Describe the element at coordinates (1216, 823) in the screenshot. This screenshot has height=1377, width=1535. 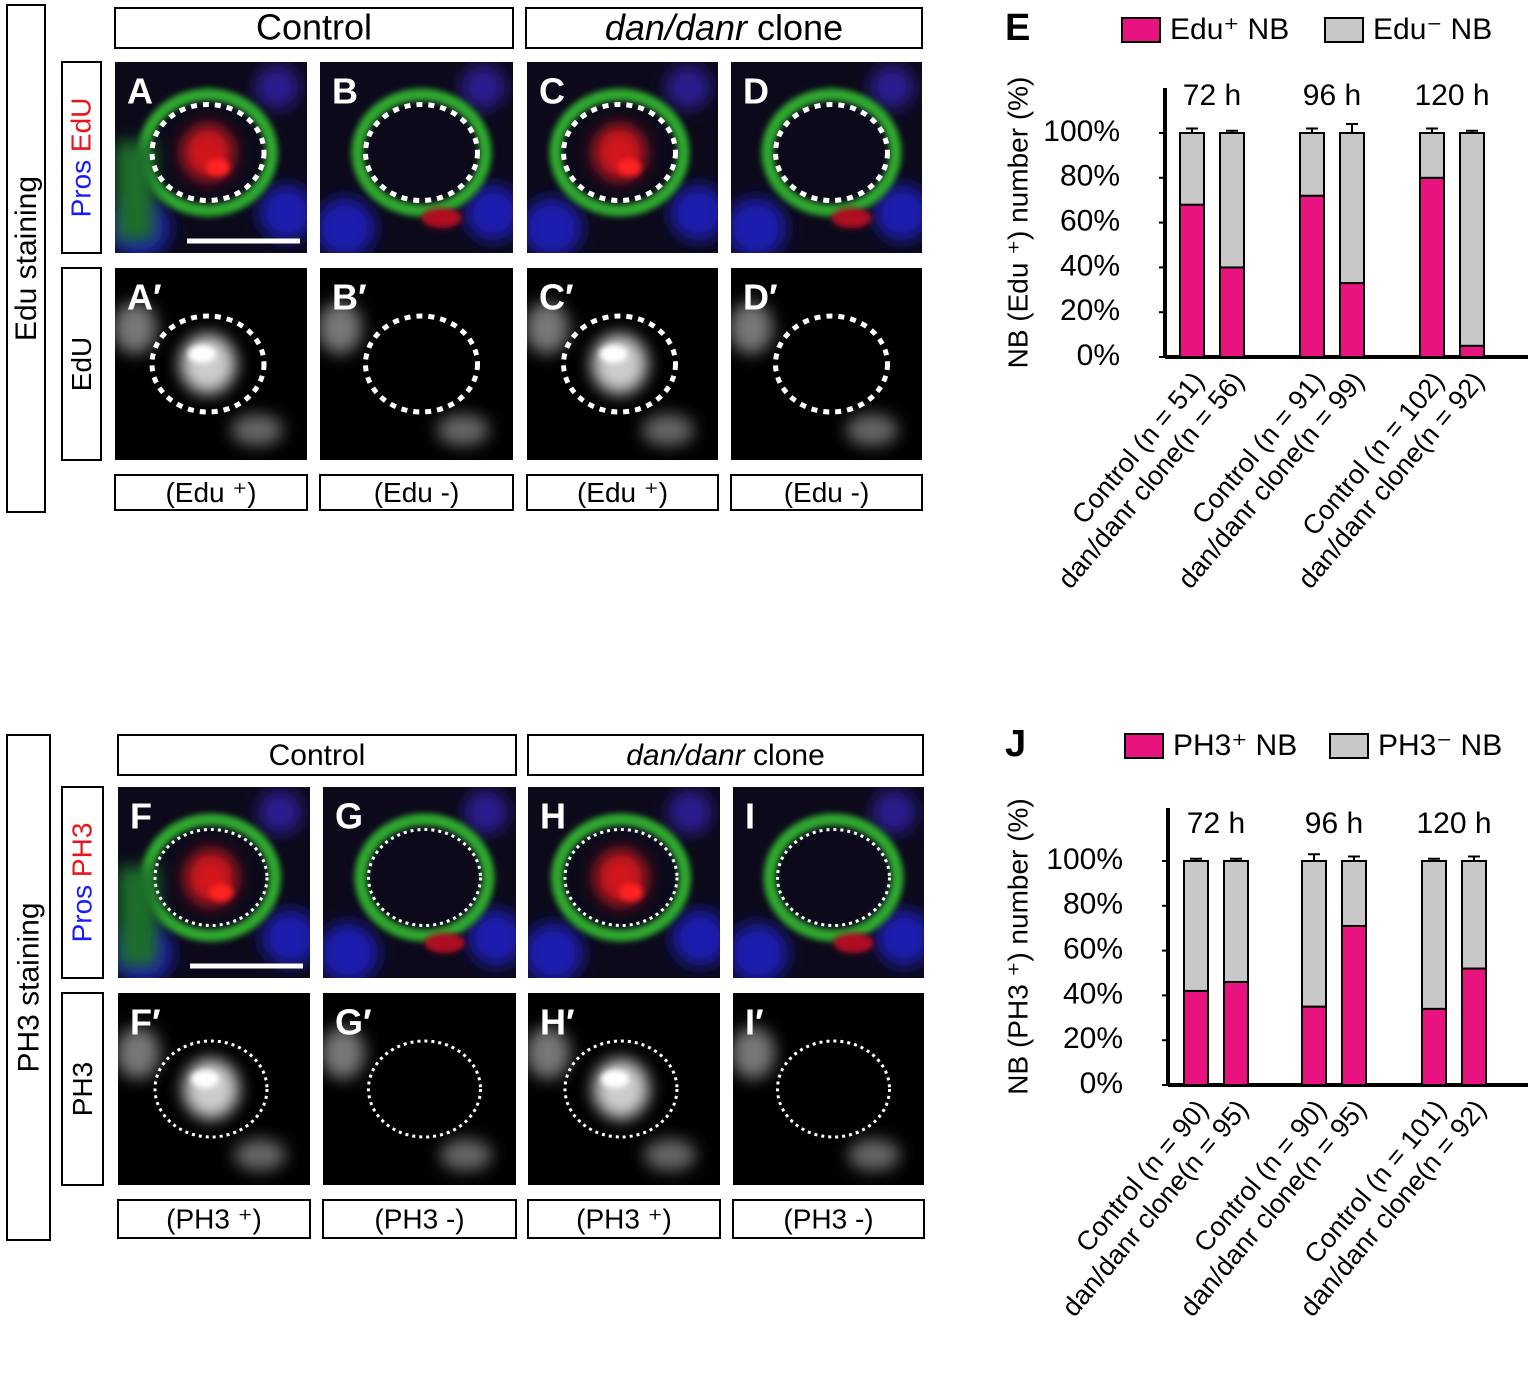
I see `group-label: 72 h` at that location.